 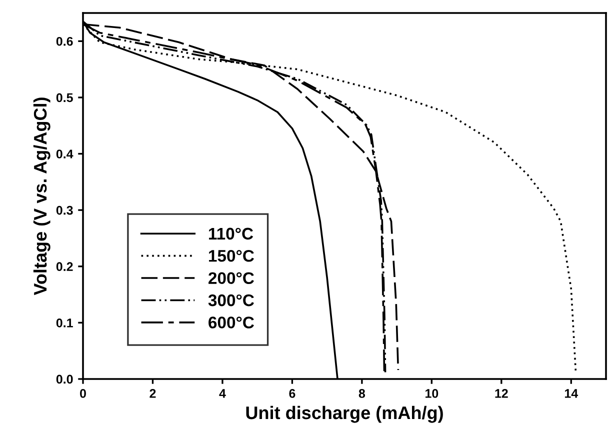 What do you see at coordinates (501, 393) in the screenshot?
I see `x-tick-label: 12` at bounding box center [501, 393].